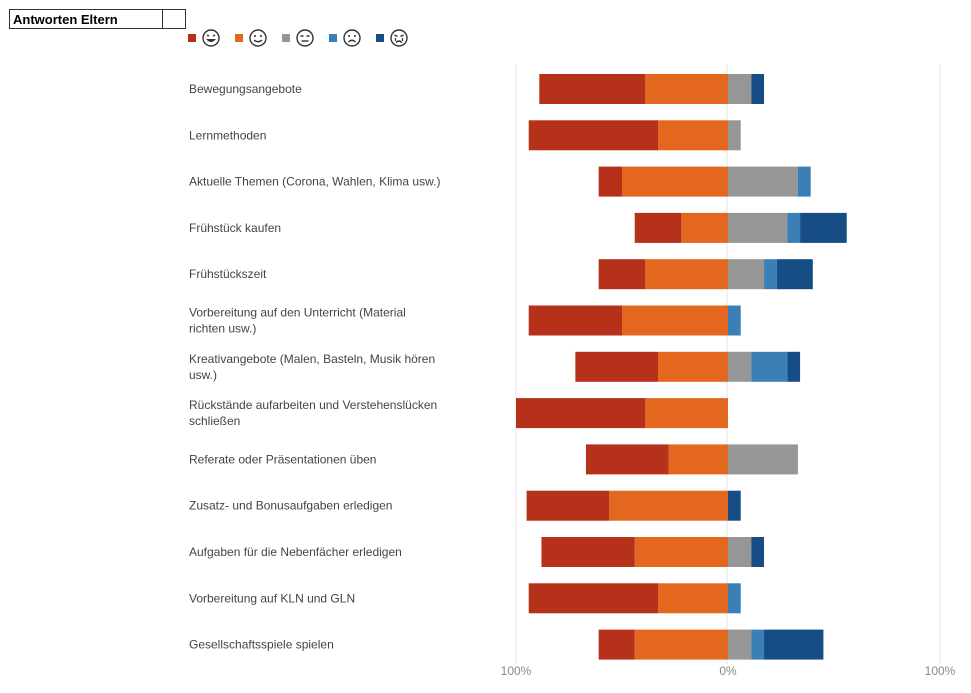  Describe the element at coordinates (282, 459) in the screenshot. I see `category-label: Referate oder Präsentationen üben` at that location.